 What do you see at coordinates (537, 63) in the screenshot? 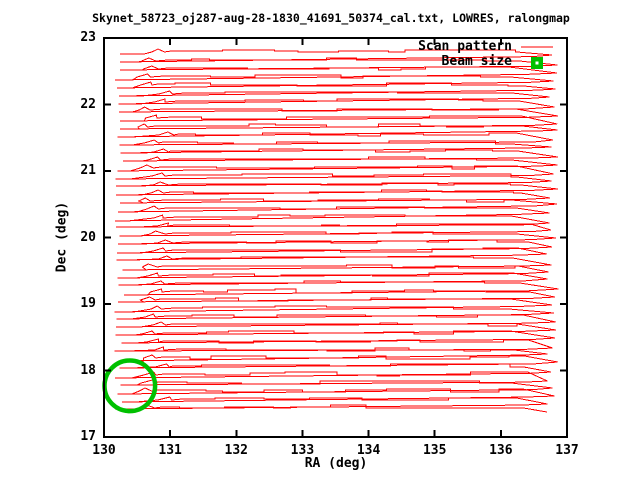
I see `legend-beam-marker-center` at bounding box center [537, 63].